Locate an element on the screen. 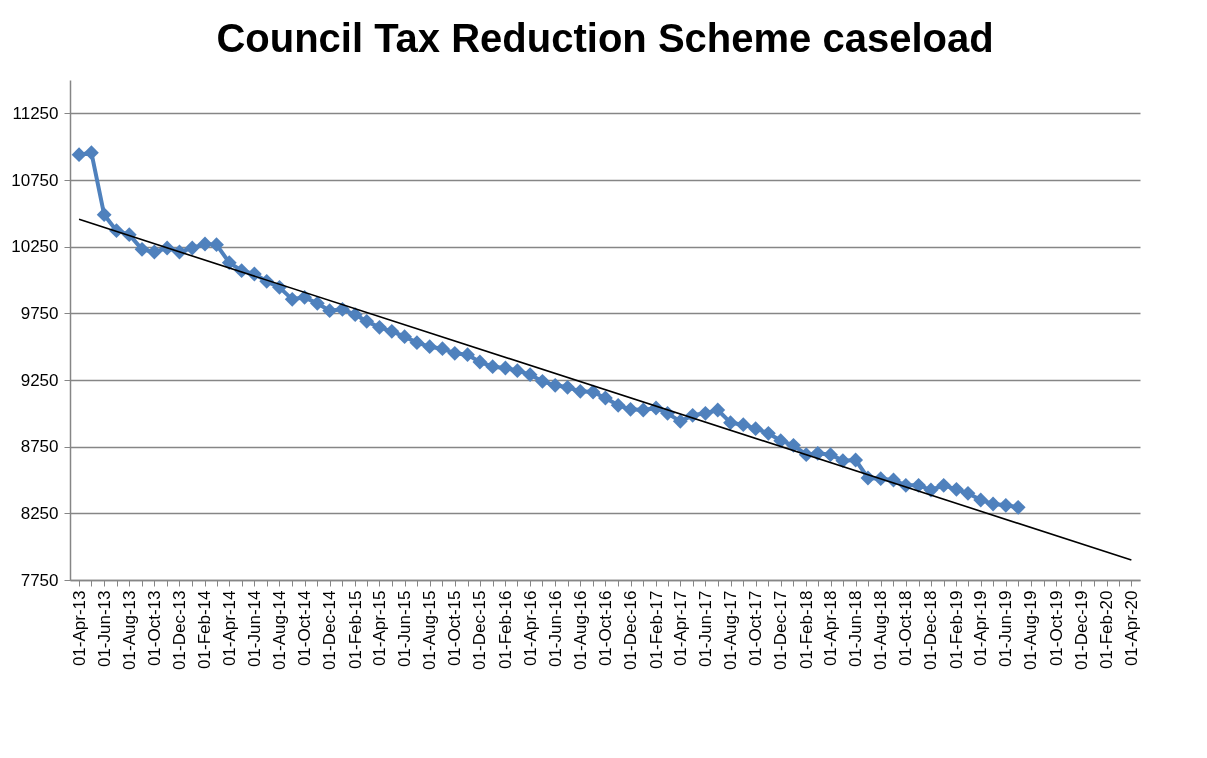 This screenshot has height=758, width=1207. x-tick-label: 01-Dec-18 is located at coordinates (931, 630).